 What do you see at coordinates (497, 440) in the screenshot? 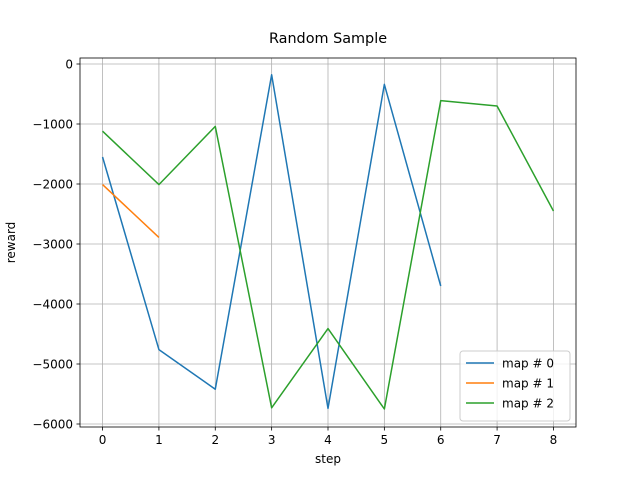
I see `x-tick-label: 7` at bounding box center [497, 440].